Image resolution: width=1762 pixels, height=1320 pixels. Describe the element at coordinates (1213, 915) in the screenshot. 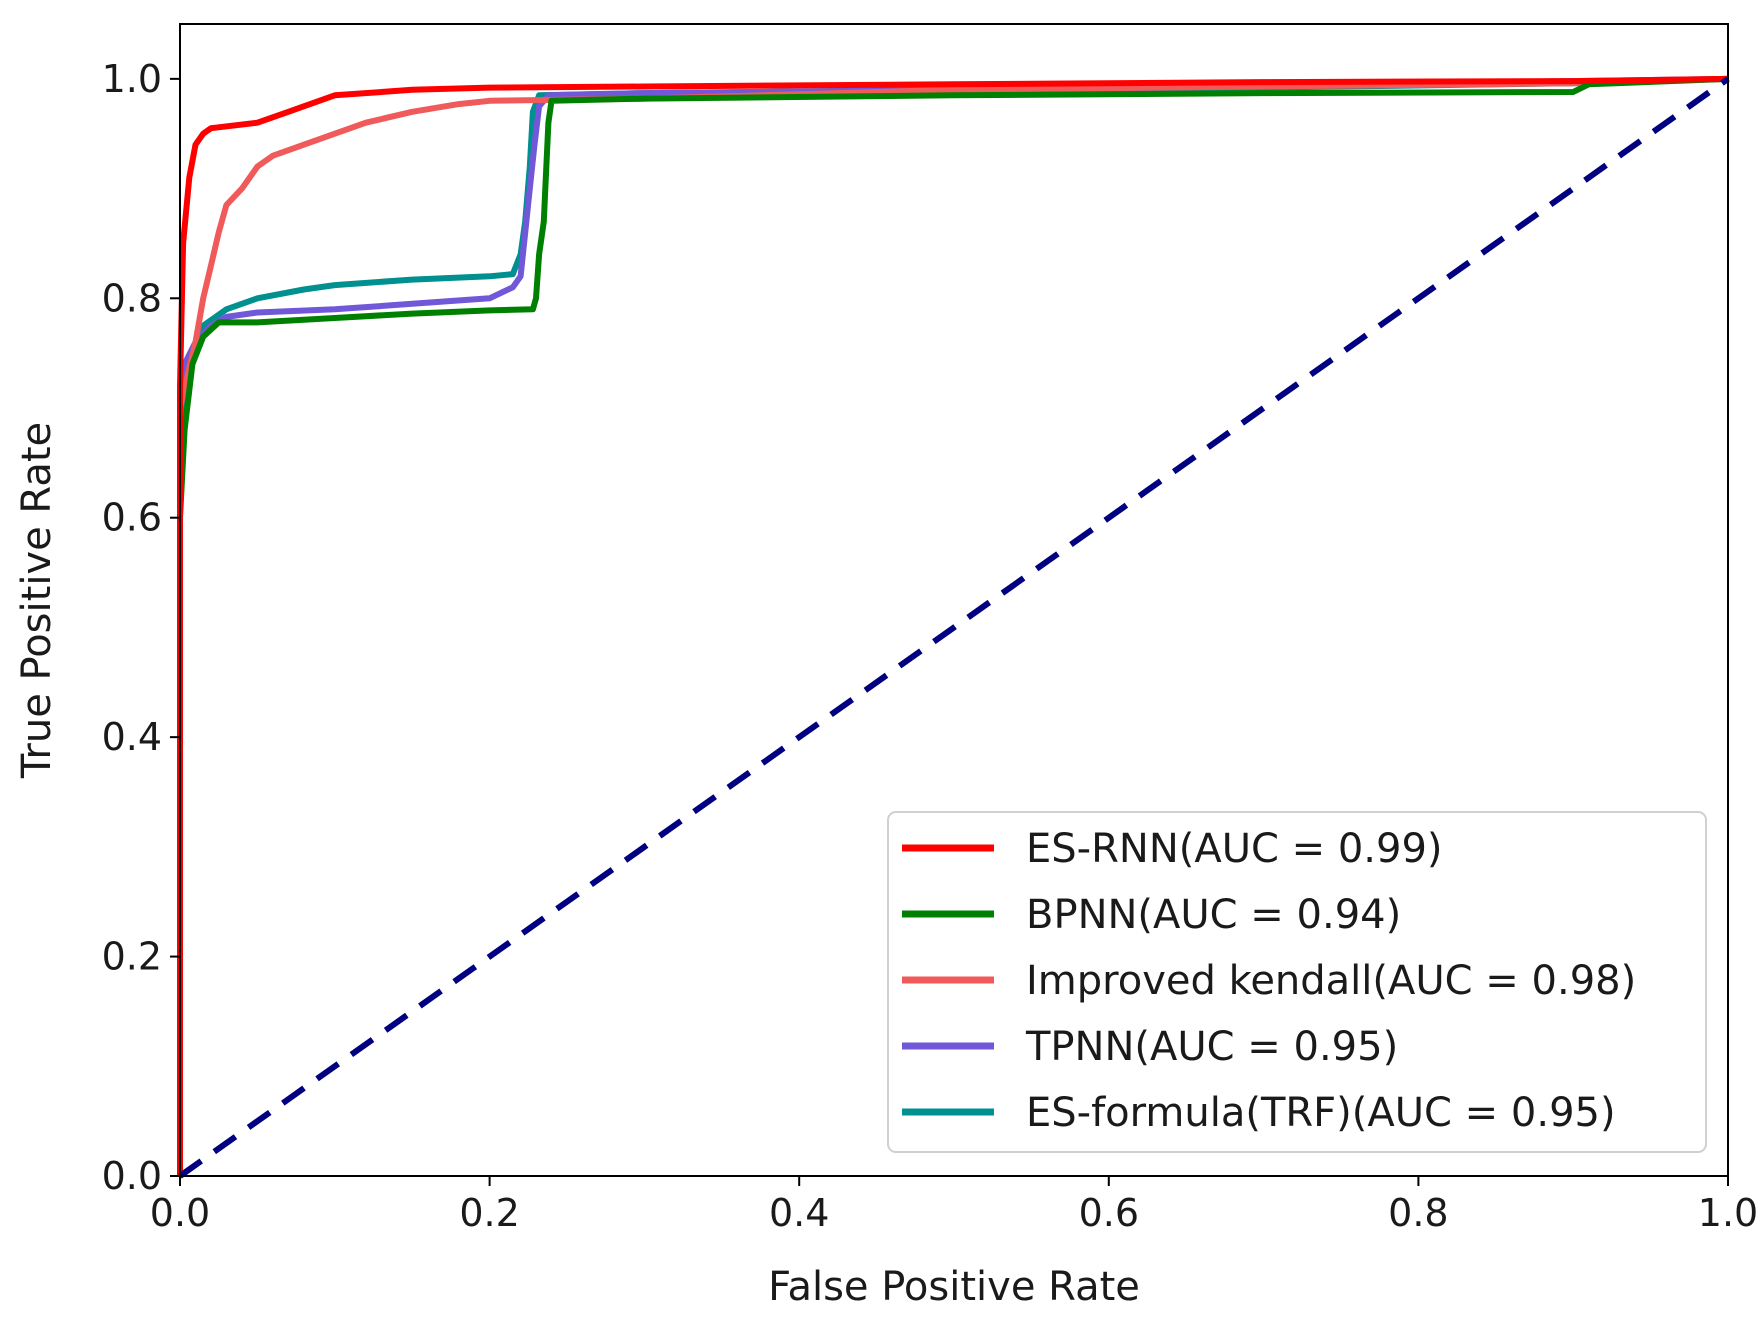

I see `legend-label-bpnn: BPNN(AUC = 0.94)` at that location.